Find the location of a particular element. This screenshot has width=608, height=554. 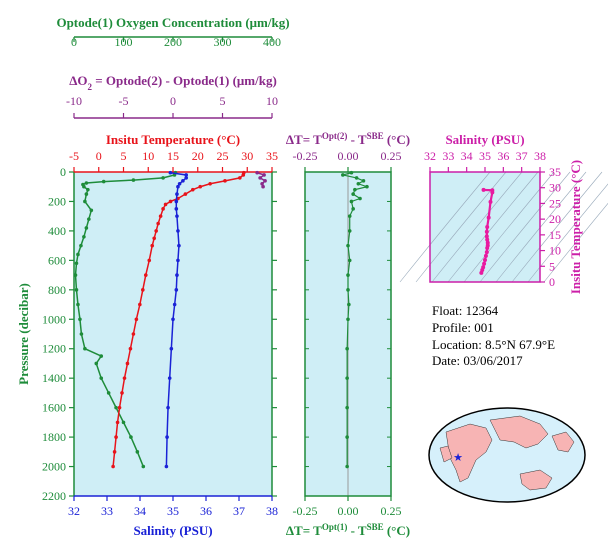

ts-y-tick-label: 35 is located at coordinates (555, 172).